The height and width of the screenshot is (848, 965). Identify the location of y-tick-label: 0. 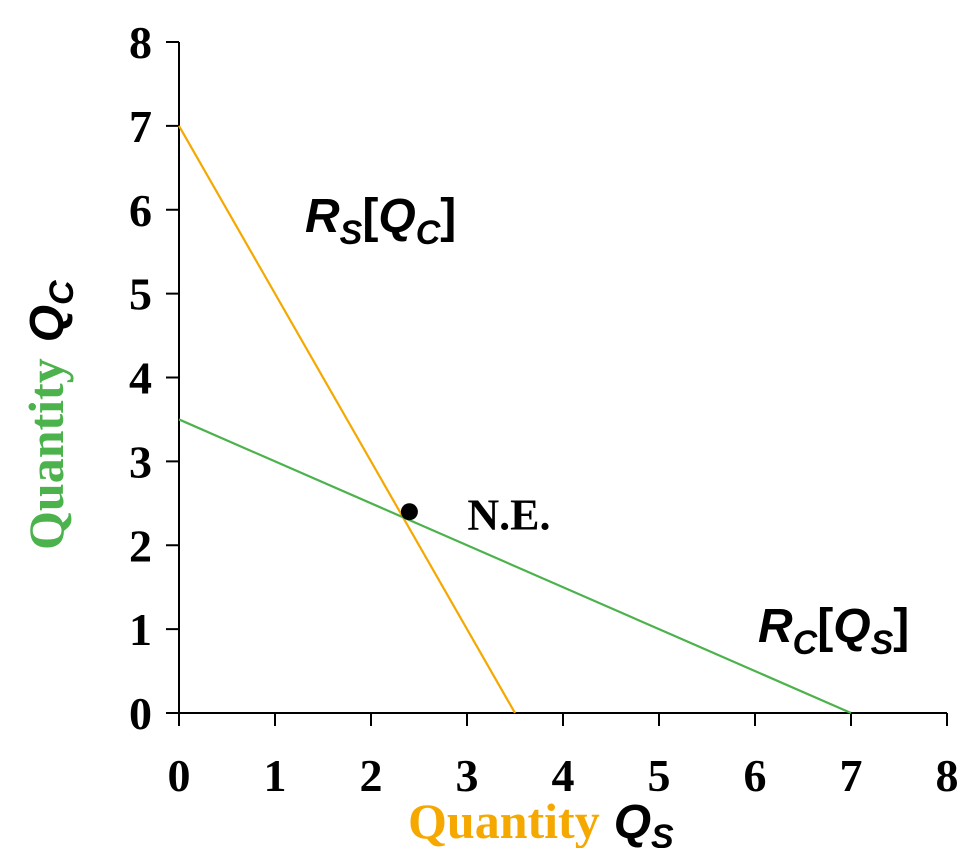
(140, 713).